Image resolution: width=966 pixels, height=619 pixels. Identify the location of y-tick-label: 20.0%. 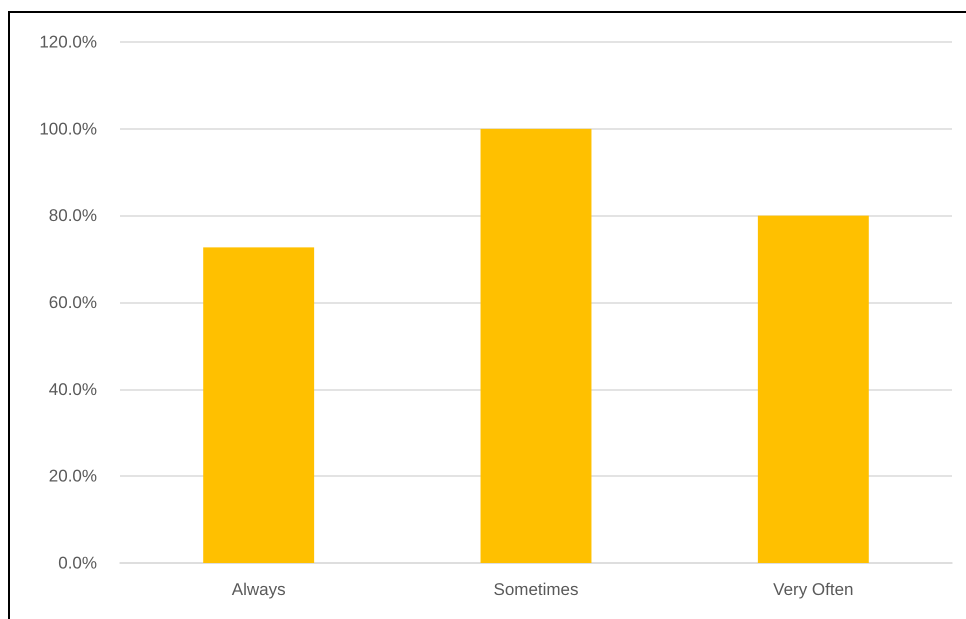
(72, 476).